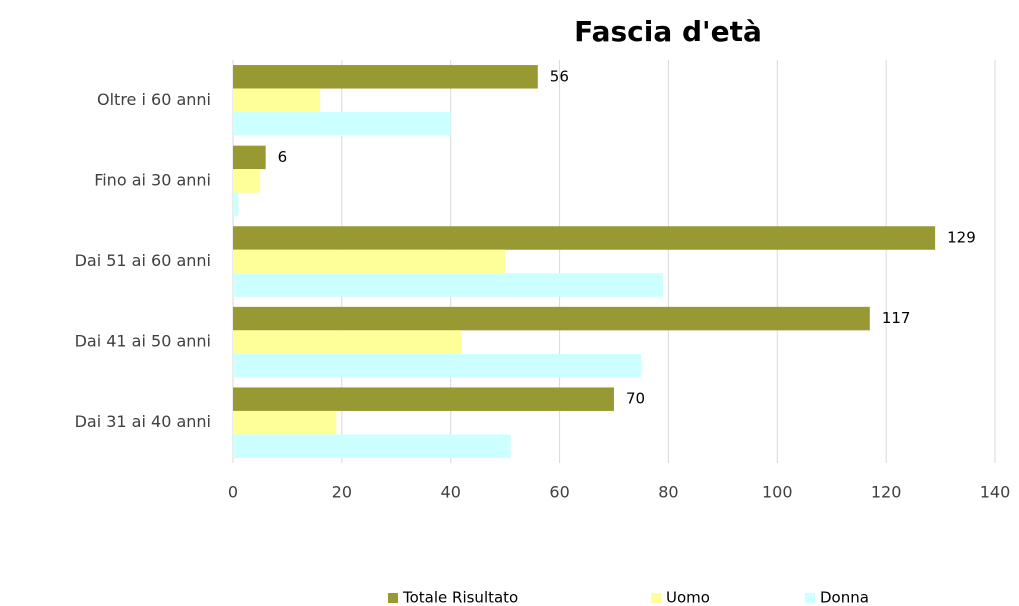 The image size is (1019, 606). Describe the element at coordinates (995, 492) in the screenshot. I see `x-tick-label: 140` at that location.